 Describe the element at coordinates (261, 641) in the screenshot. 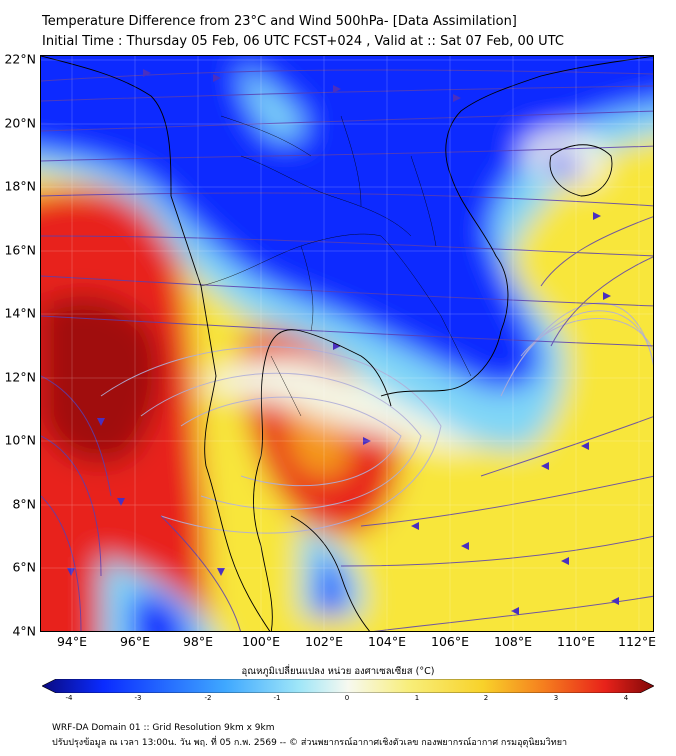

I see `lon-label-100: 100°E` at that location.